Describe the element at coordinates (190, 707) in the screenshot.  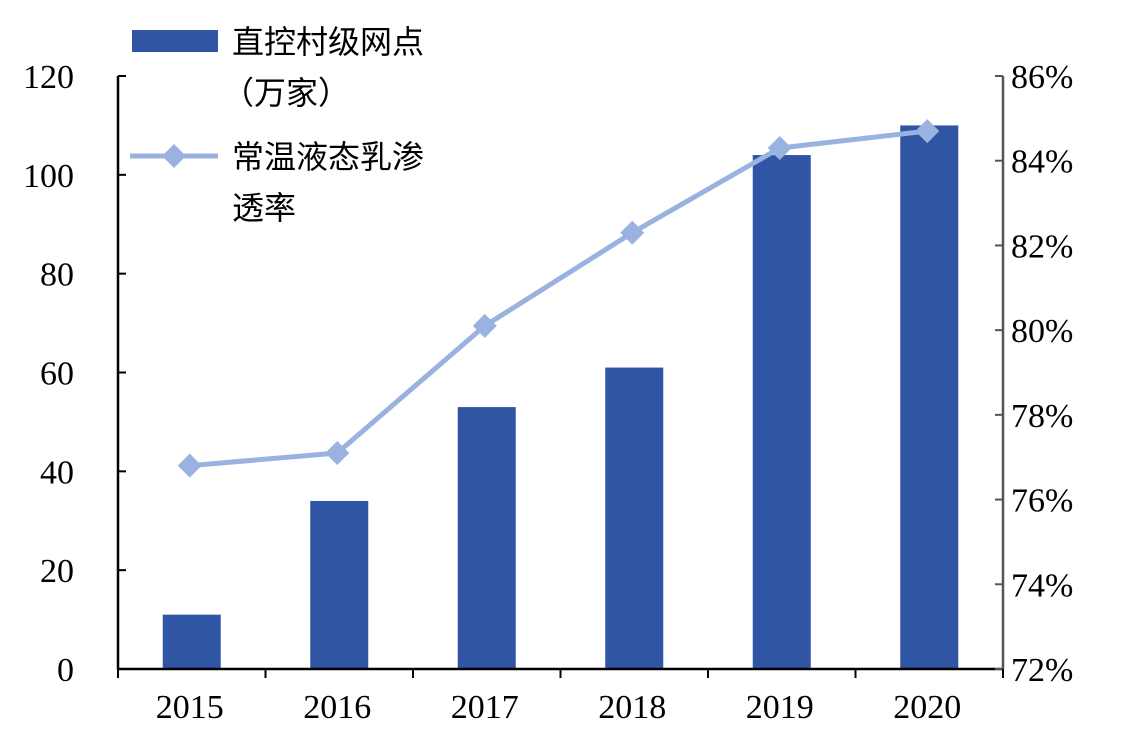
I see `x-tick-label: 2015` at that location.